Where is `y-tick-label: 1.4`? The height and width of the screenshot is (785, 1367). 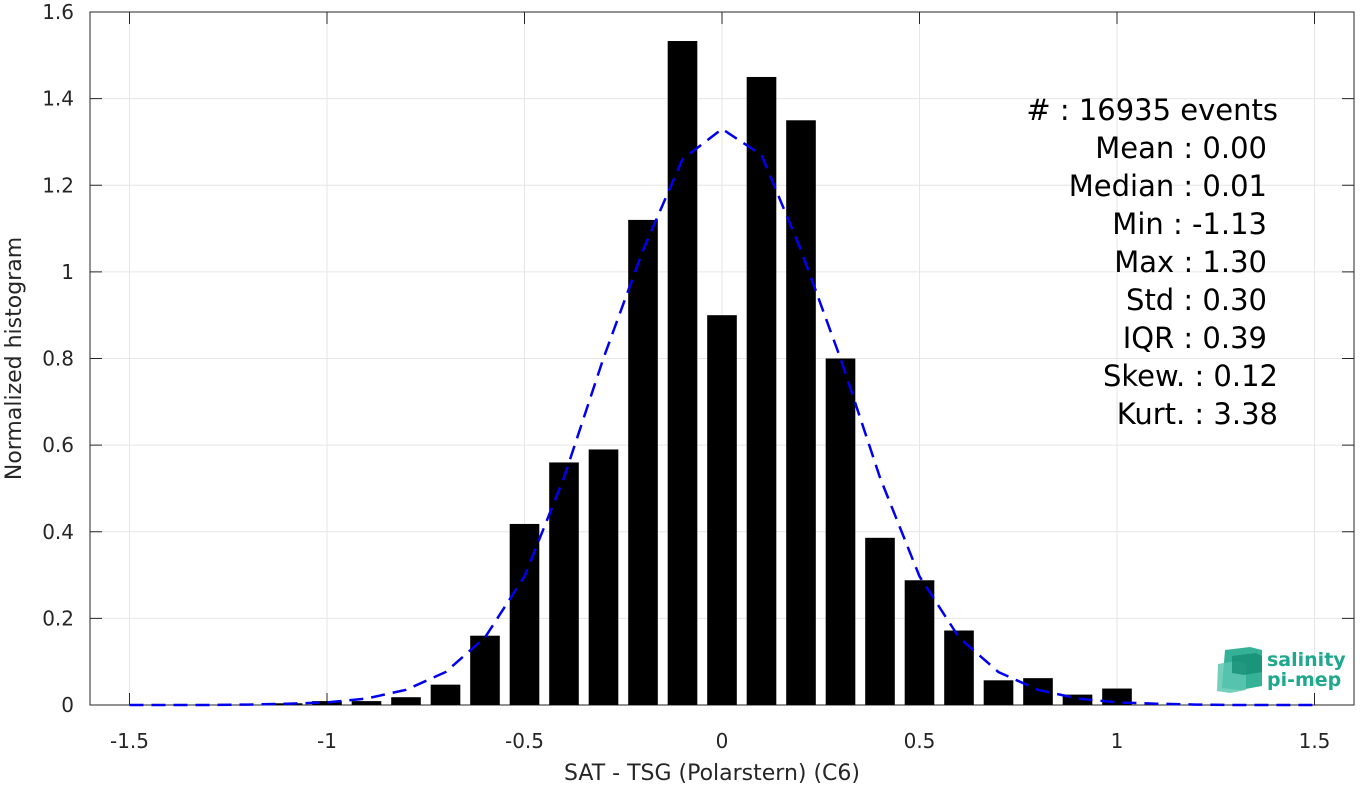 y-tick-label: 1.4 is located at coordinates (58, 99).